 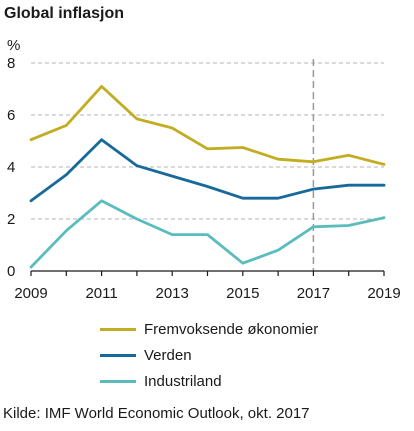 I want to click on legend-item: Fremvoksende økonomier, so click(x=209, y=329).